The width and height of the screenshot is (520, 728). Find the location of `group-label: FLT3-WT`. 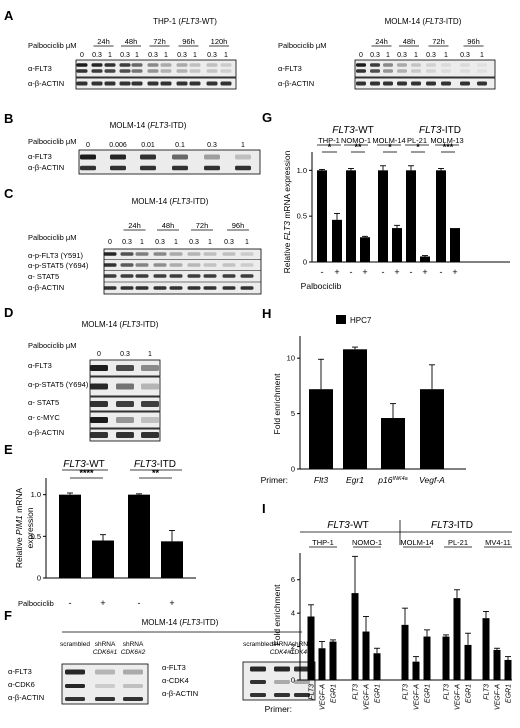

group-label: FLT3-WT is located at coordinates (348, 525).